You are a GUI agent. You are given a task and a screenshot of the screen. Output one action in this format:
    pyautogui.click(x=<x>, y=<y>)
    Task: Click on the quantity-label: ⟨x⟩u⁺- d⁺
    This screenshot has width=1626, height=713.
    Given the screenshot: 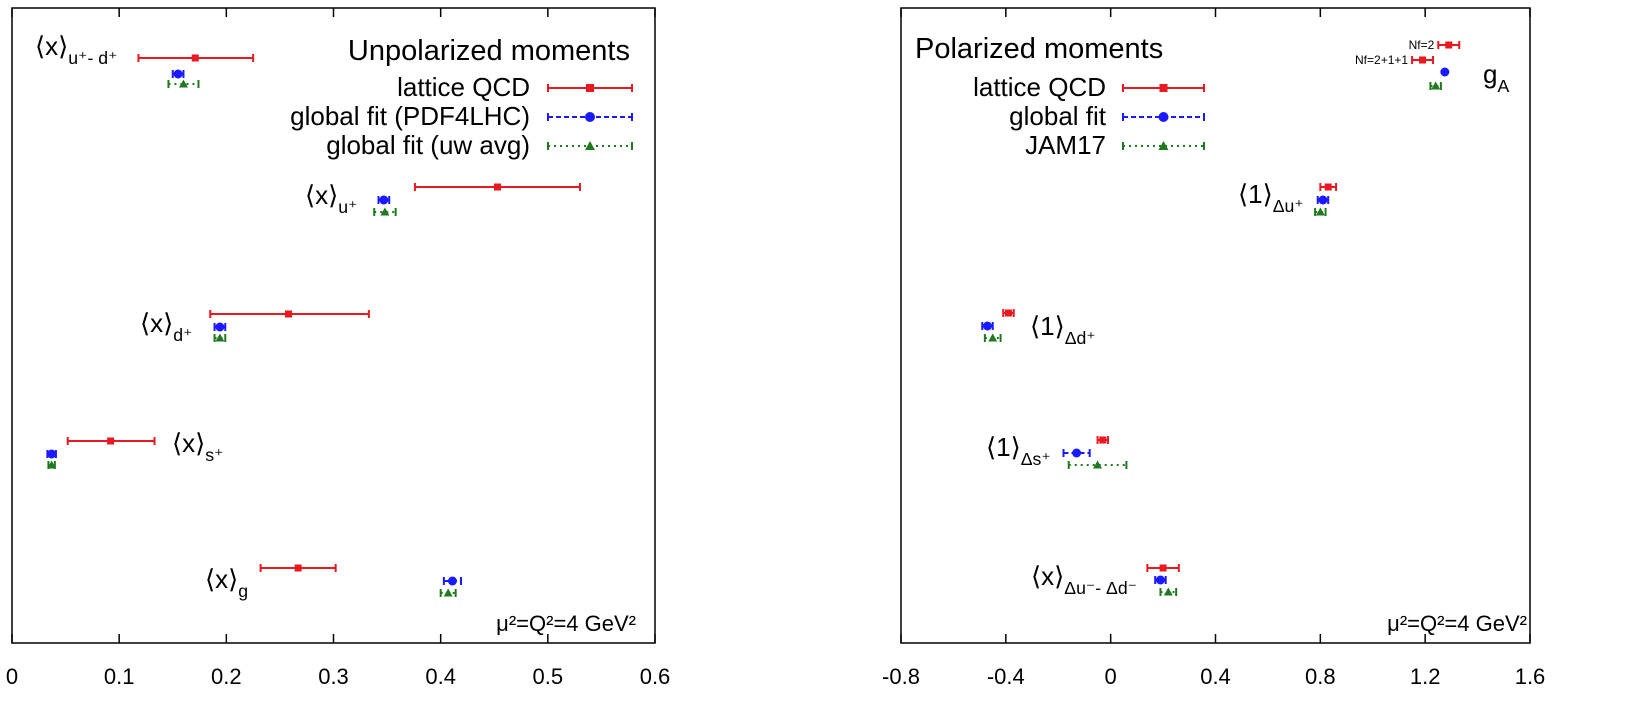 What is the action you would take?
    pyautogui.click(x=76, y=49)
    